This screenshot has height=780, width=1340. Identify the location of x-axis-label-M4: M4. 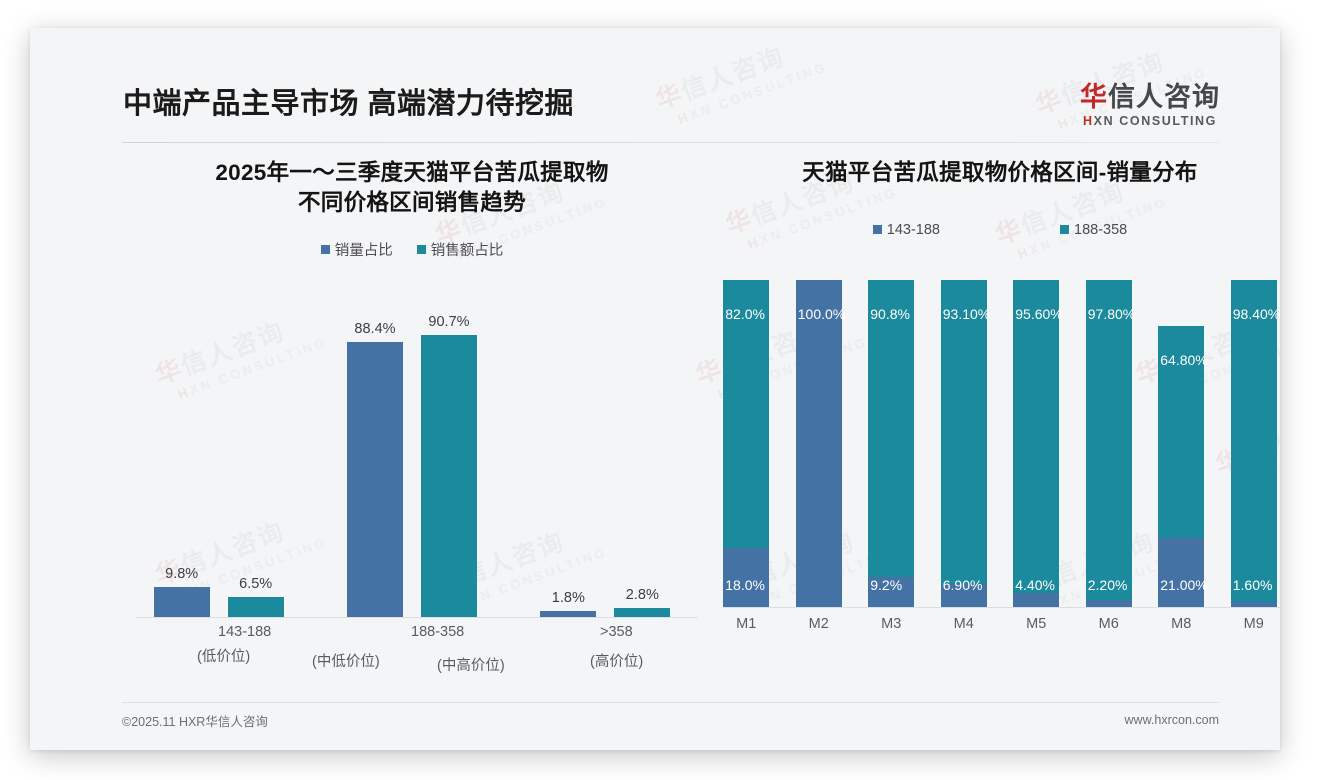
(963, 623).